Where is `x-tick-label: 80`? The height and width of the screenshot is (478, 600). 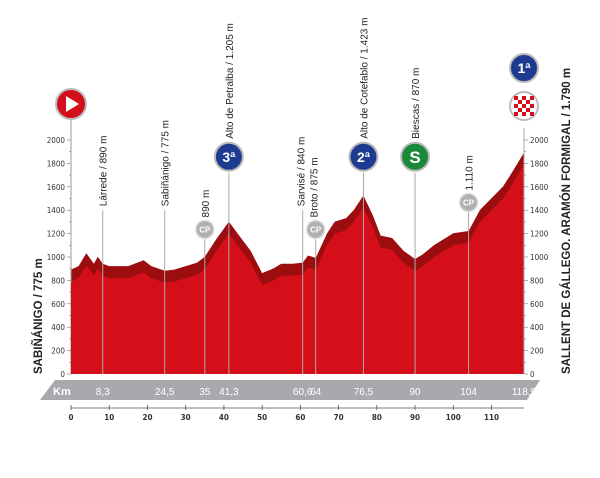 x-tick-label: 80 is located at coordinates (377, 417).